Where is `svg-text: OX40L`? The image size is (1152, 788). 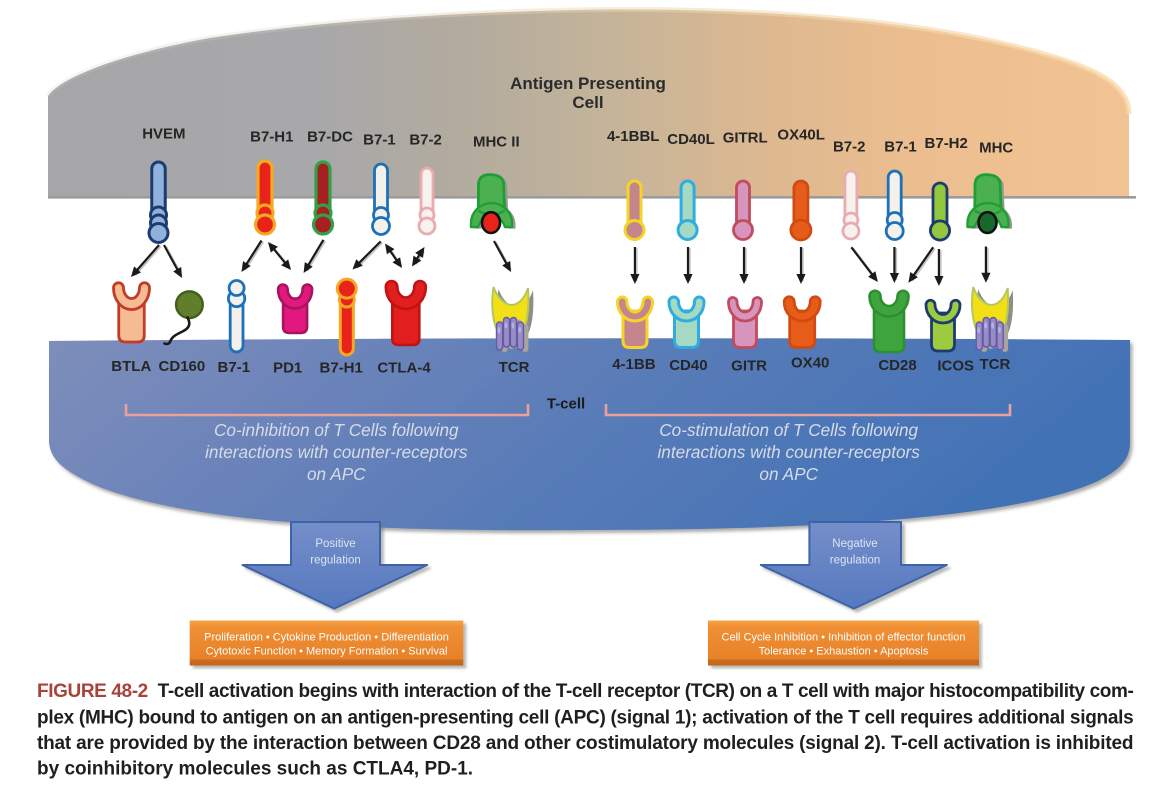
svg-text: OX40L is located at coordinates (801, 135).